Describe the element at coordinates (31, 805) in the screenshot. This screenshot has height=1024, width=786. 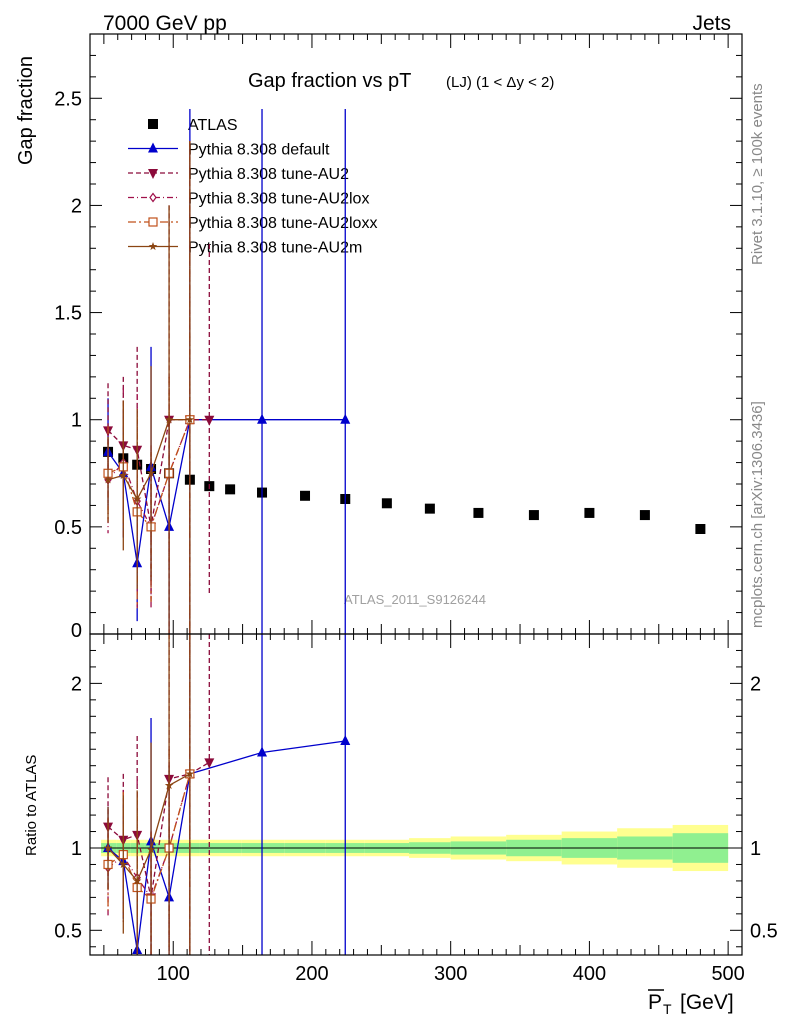
I see `ratio-ylabel: Ratio to ATLAS` at that location.